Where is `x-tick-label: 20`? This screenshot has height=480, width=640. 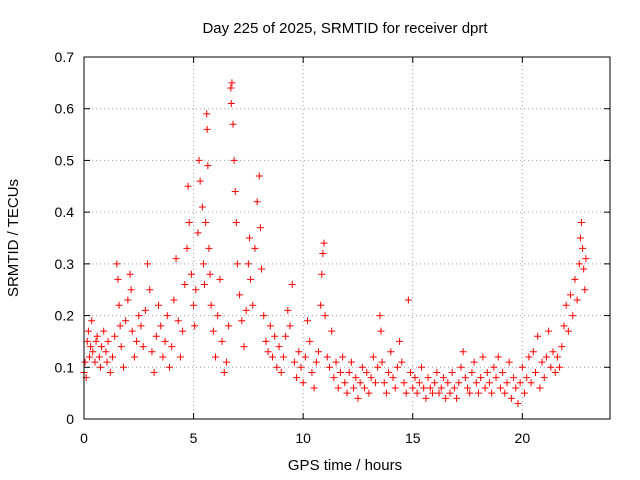
x-tick-label: 20 is located at coordinates (523, 438).